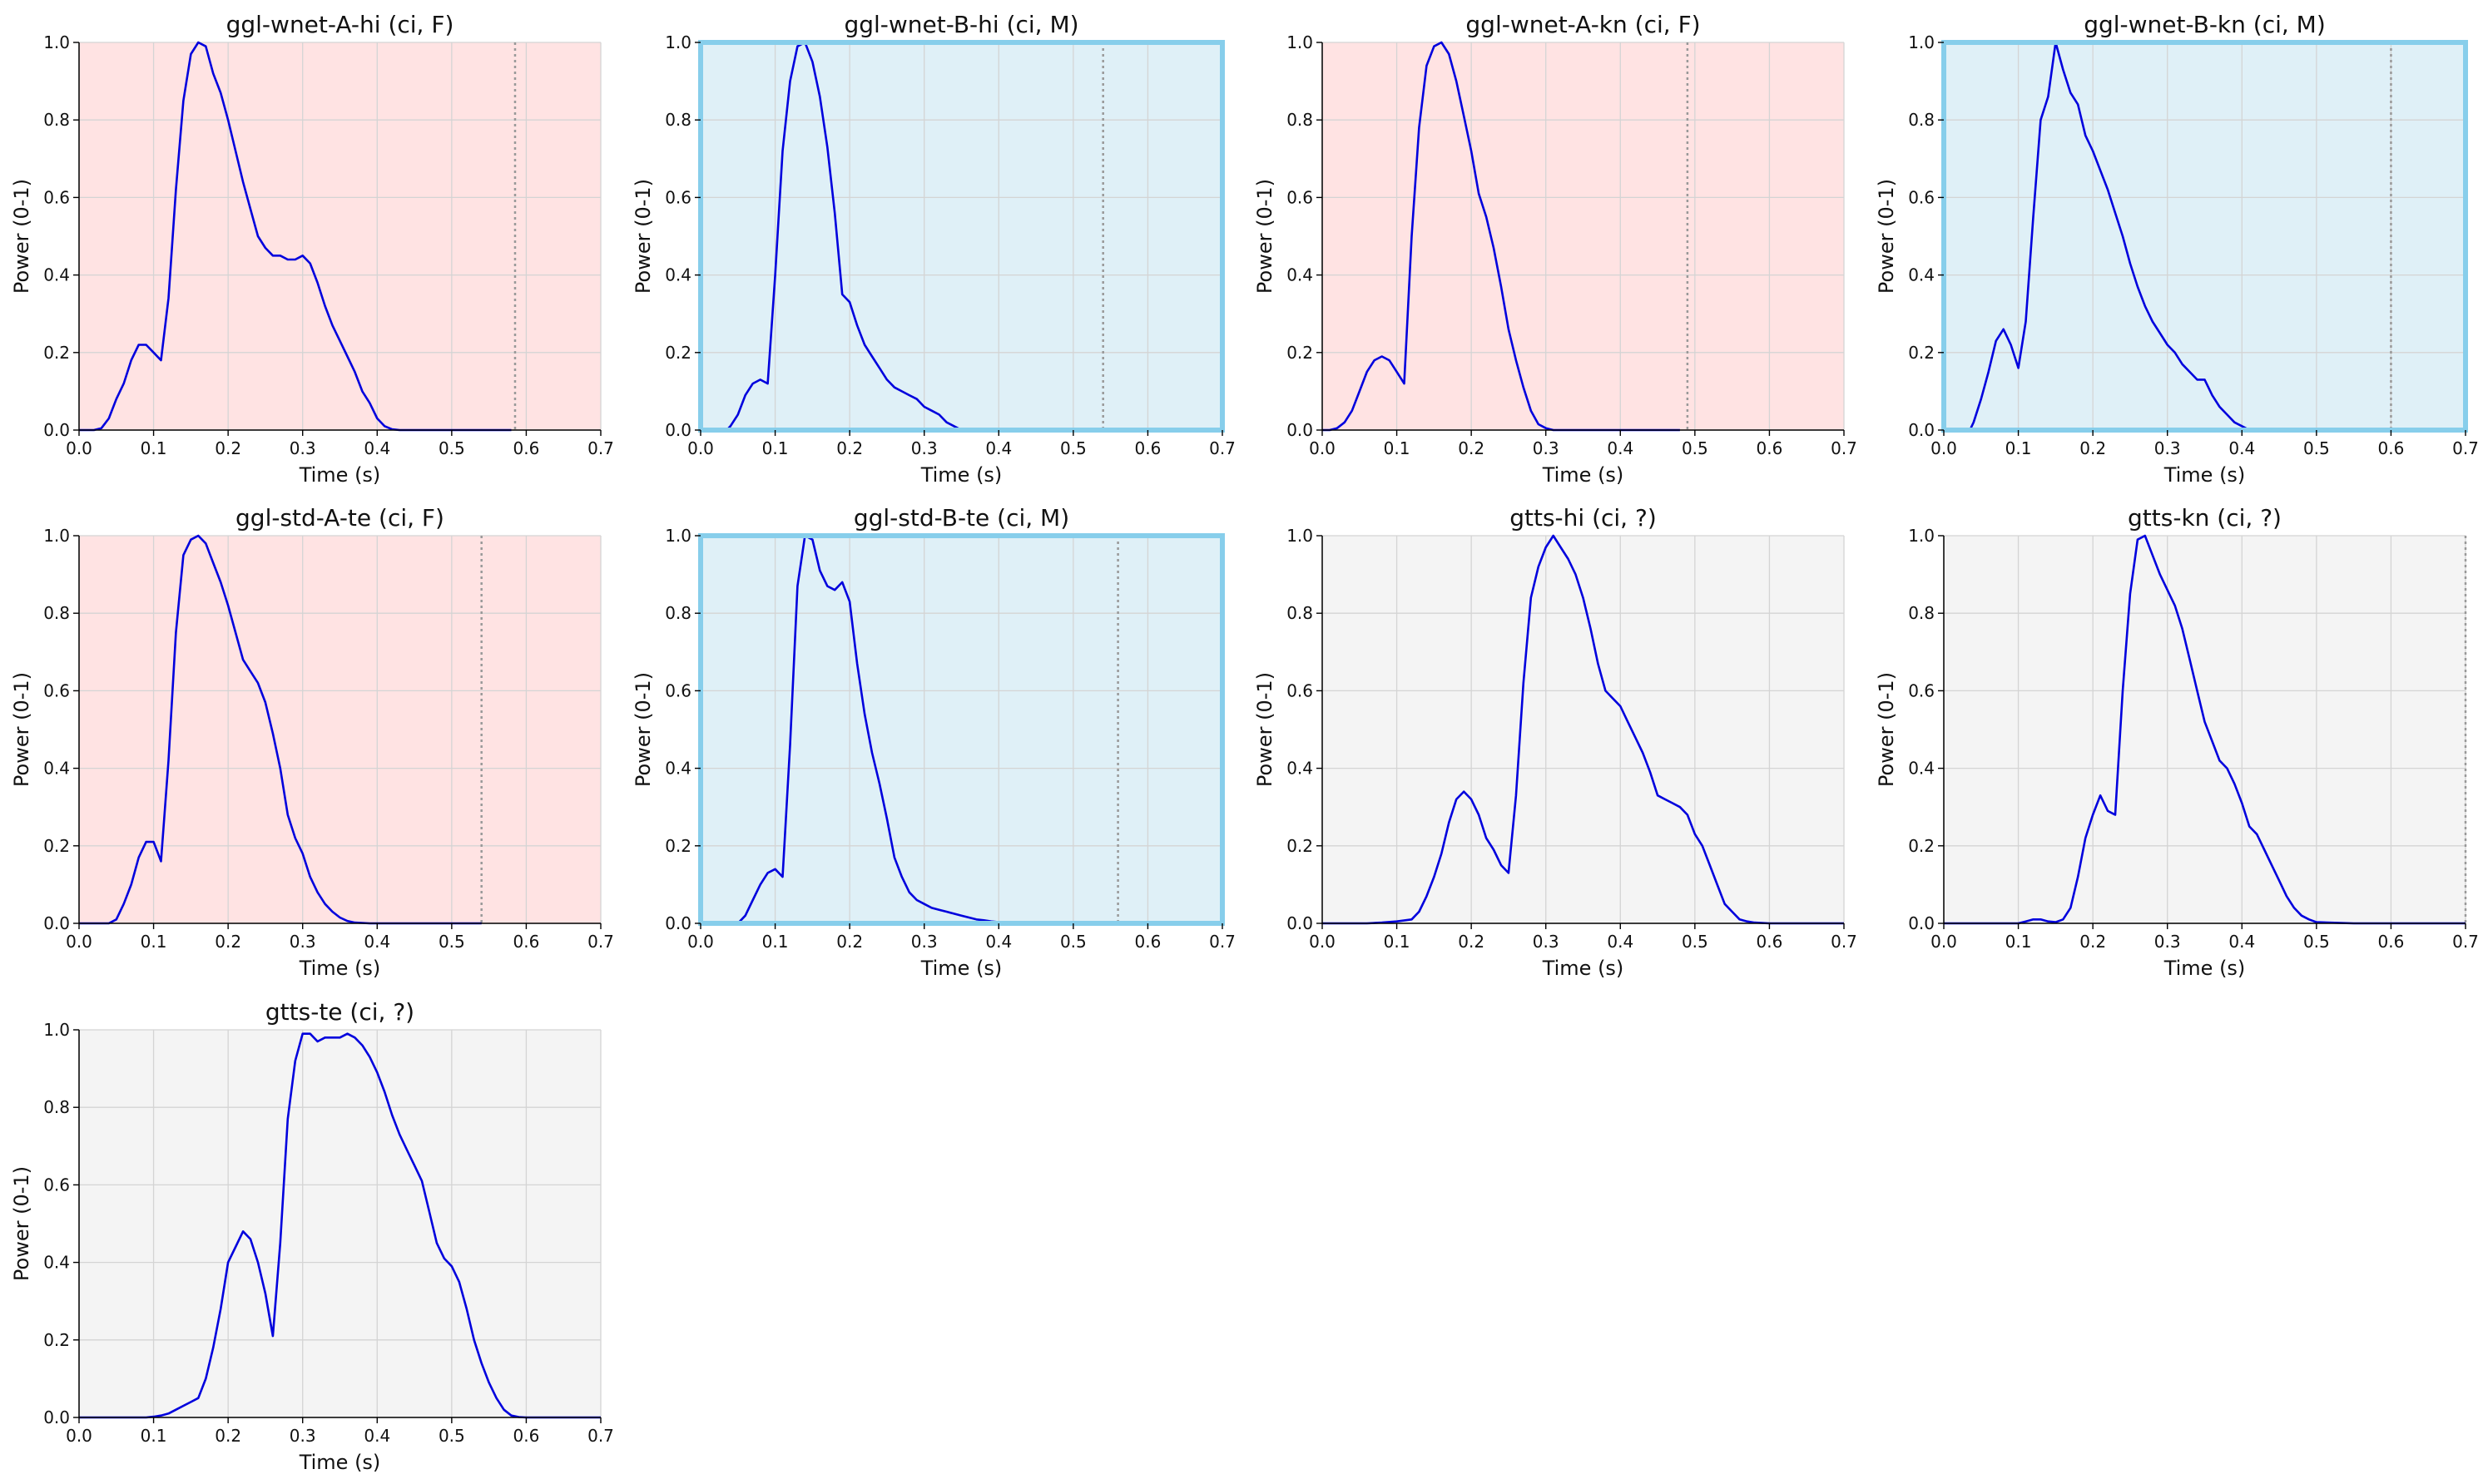 The width and height of the screenshot is (2483, 1484). I want to click on chart-title: ggl-std-B-te (ci, M), so click(961, 518).